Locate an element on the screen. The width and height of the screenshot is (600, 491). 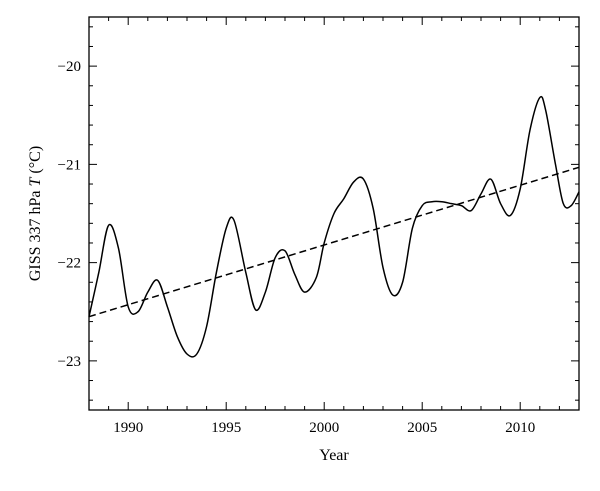
y-tick-label: −20 is located at coordinates (69, 67).